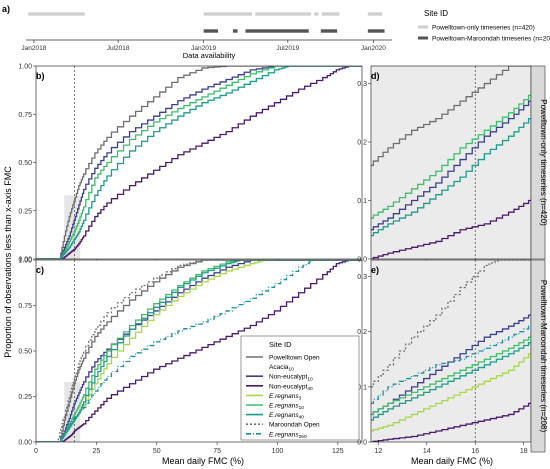 The width and height of the screenshot is (550, 469). I want to click on panel-e-plot: 0.0 0.1 0.2 0.3 12 14 16 18, so click(444, 357).